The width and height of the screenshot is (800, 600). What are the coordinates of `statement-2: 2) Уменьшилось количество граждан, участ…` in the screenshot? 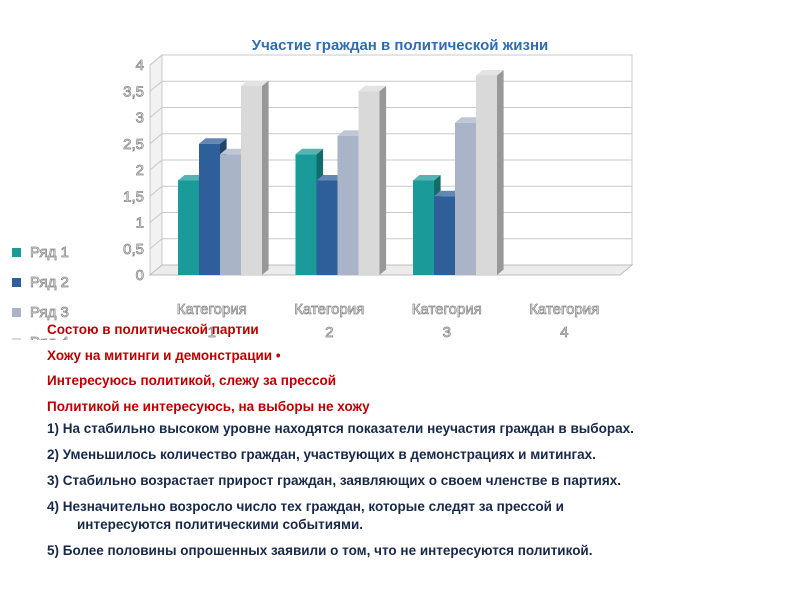 It's located at (321, 454).